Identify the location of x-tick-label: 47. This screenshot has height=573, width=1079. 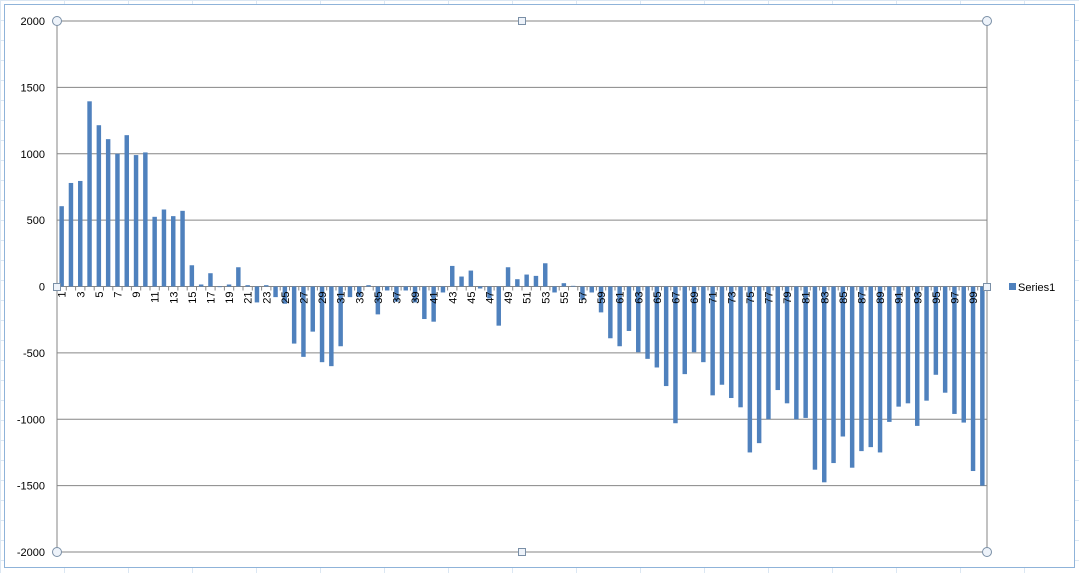
(491, 298).